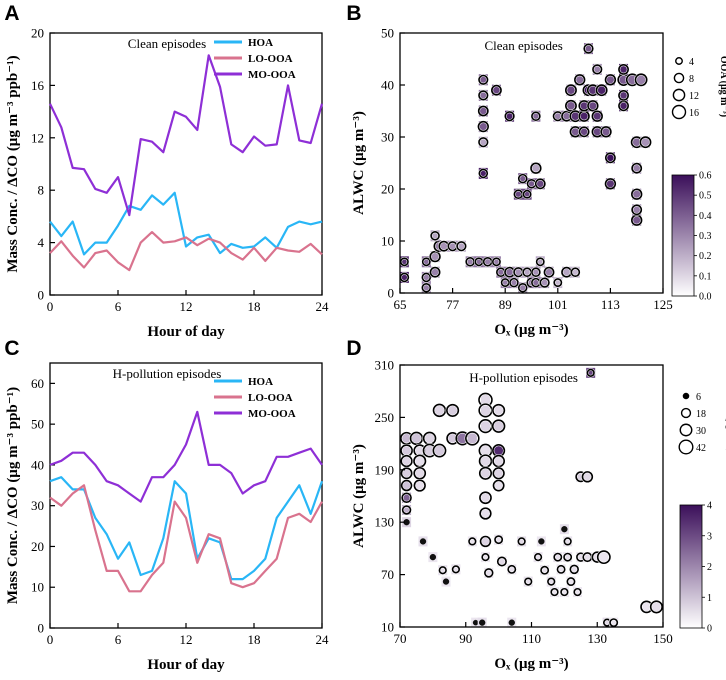  Describe the element at coordinates (13, 163) in the screenshot. I see `y-axis-label: Mass Conc. / ΔCO (μg m⁻³ ppb⁻¹)` at that location.